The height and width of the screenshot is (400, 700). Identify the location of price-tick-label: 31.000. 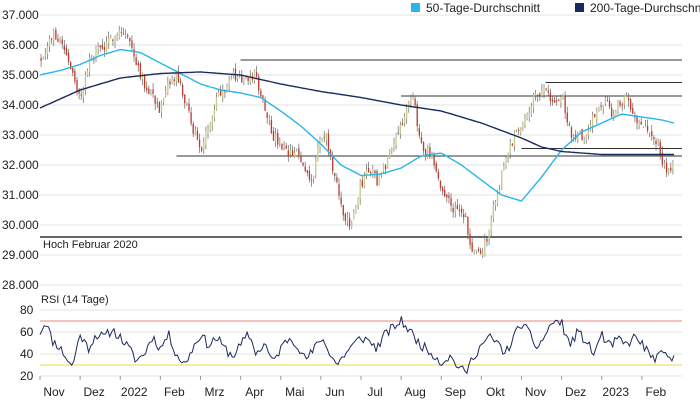
(20, 195).